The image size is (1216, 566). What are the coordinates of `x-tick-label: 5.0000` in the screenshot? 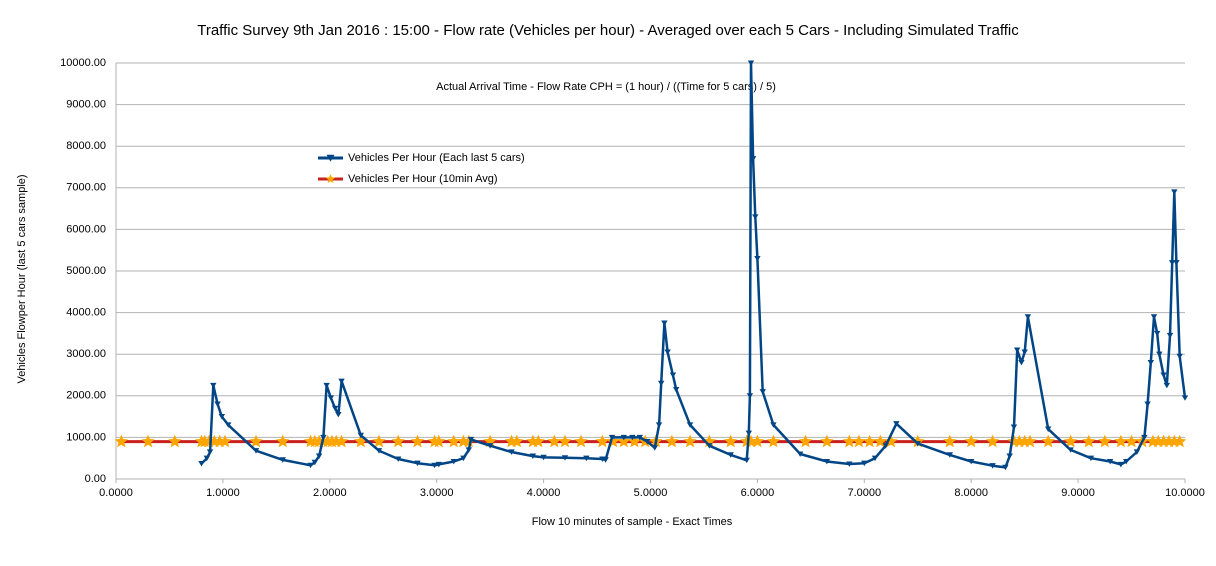 It's located at (651, 493).